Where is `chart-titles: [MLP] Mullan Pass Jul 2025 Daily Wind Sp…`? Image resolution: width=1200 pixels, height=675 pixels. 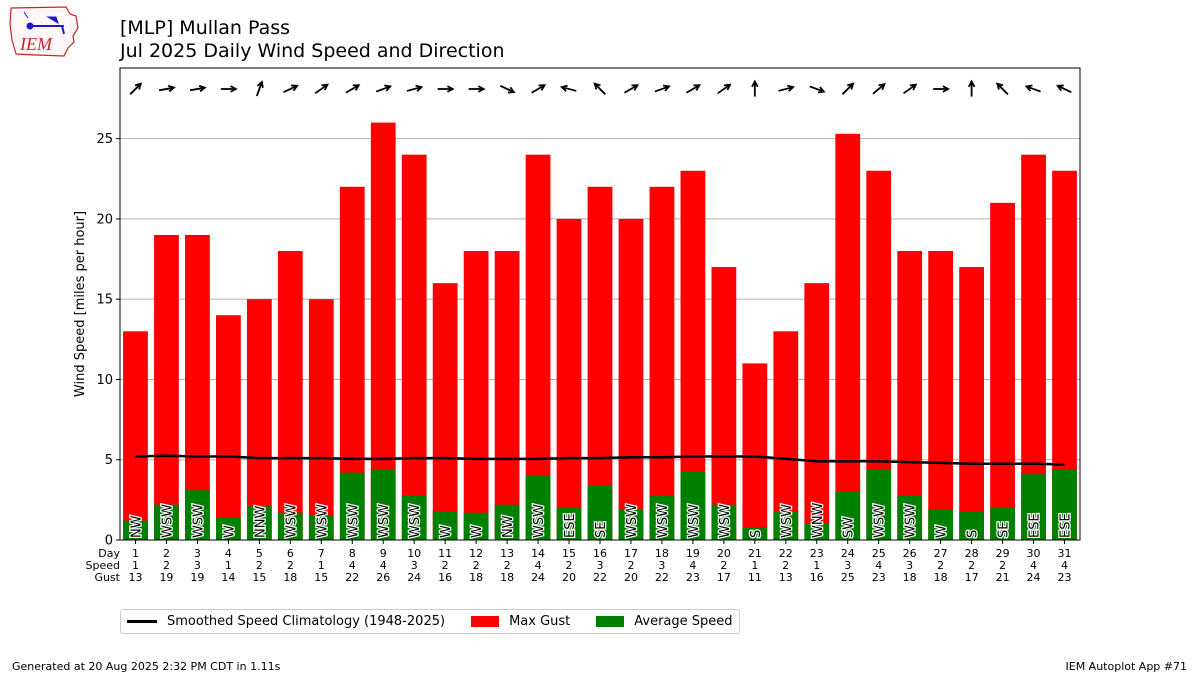 chart-titles: [MLP] Mullan Pass Jul 2025 Daily Wind Sp… is located at coordinates (312, 40).